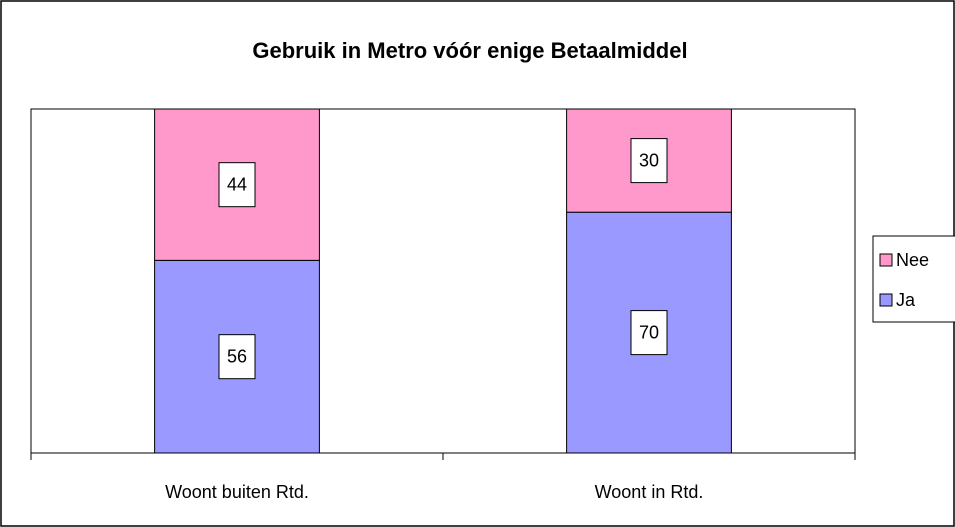 This screenshot has width=955, height=527. Describe the element at coordinates (469, 50) in the screenshot. I see `chart-title: Gebruik in Metro vóór enige Betaalmiddel` at that location.